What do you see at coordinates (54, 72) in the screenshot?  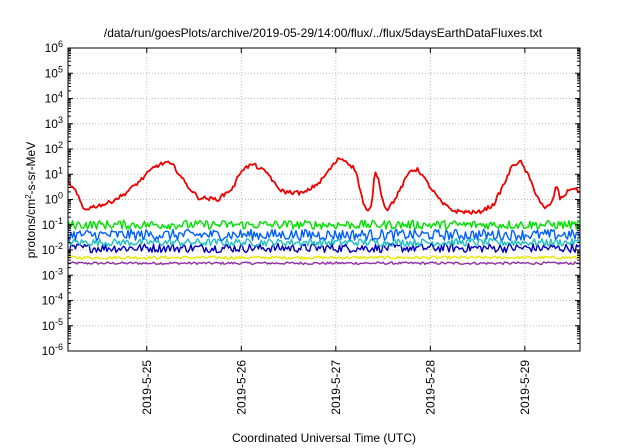 I see `y-tick-label: 10⁵` at bounding box center [54, 72].